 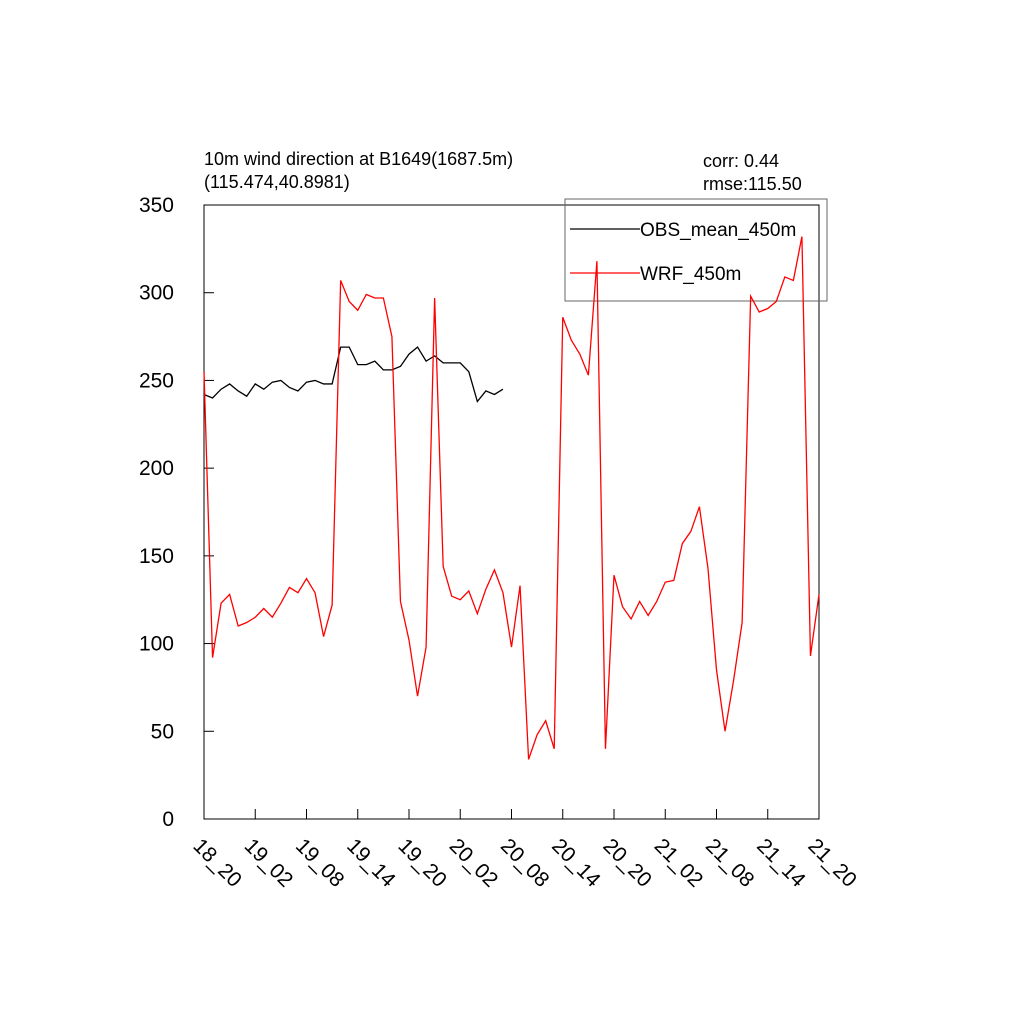 I want to click on y-tick-label: 350, so click(x=156, y=205).